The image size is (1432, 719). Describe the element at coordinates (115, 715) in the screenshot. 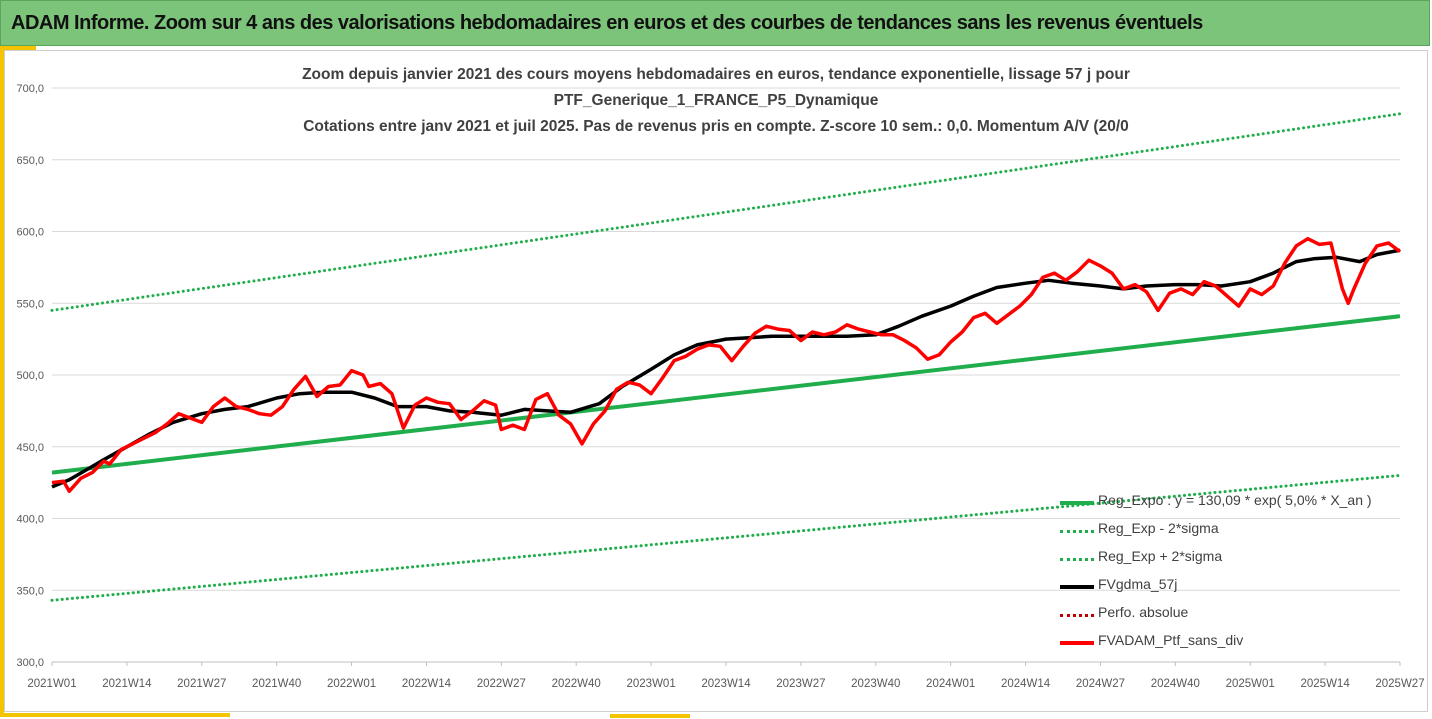

I see `accent-strip-bottom` at that location.